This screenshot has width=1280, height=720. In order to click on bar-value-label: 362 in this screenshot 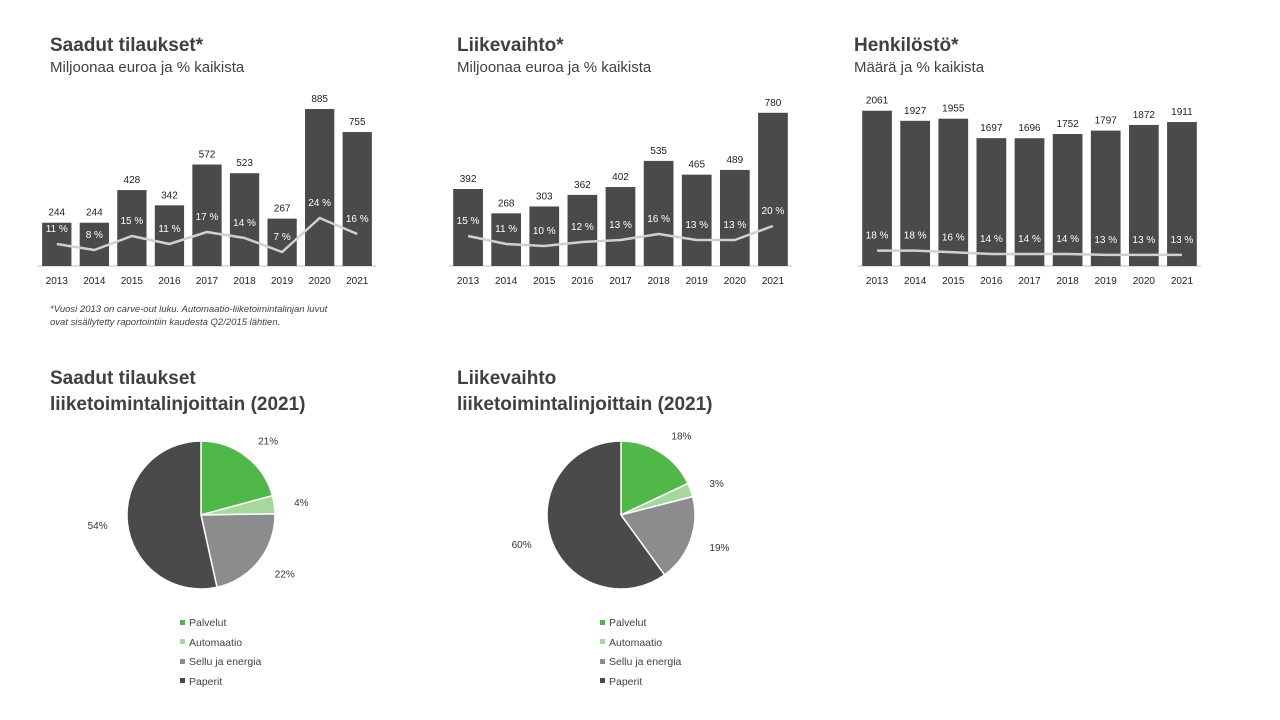, I will do `click(582, 185)`.